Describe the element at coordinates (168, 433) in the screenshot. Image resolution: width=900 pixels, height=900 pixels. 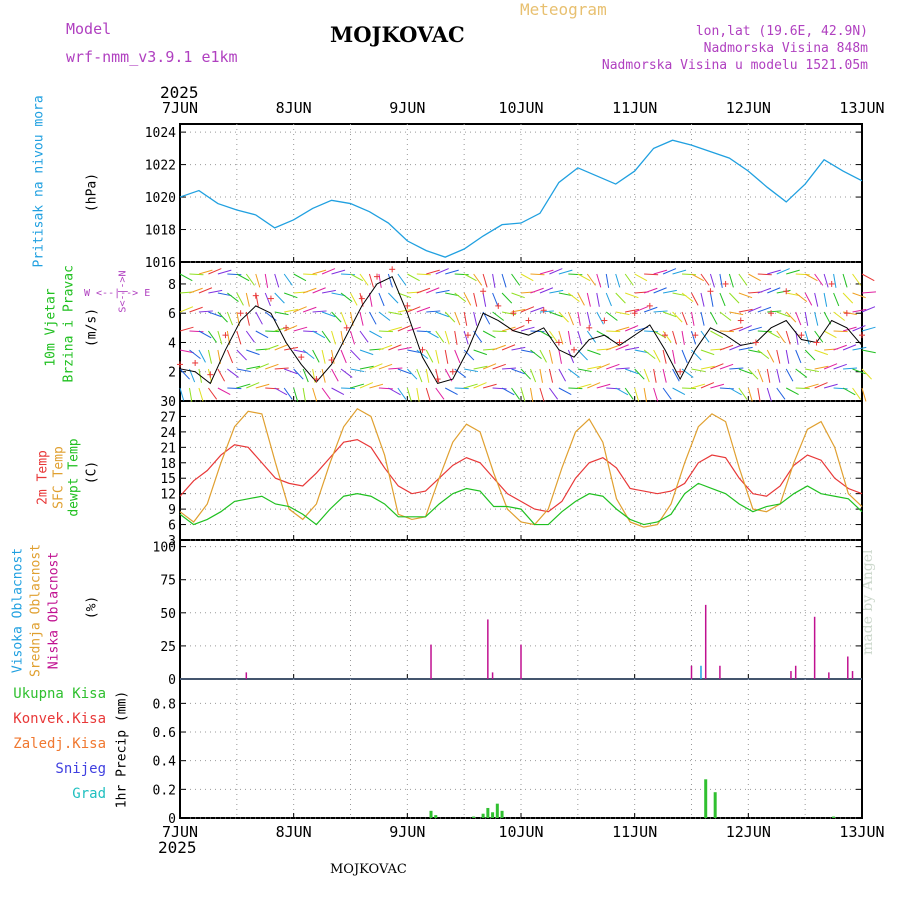
I see `y-tick-label: 24` at that location.